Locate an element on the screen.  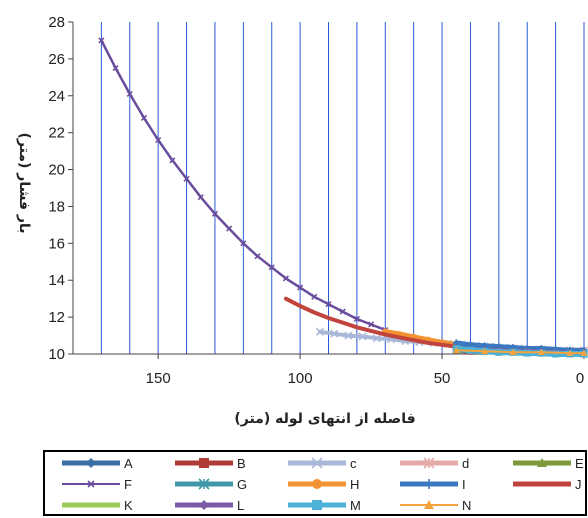
series-I is located at coordinates (520, 346).